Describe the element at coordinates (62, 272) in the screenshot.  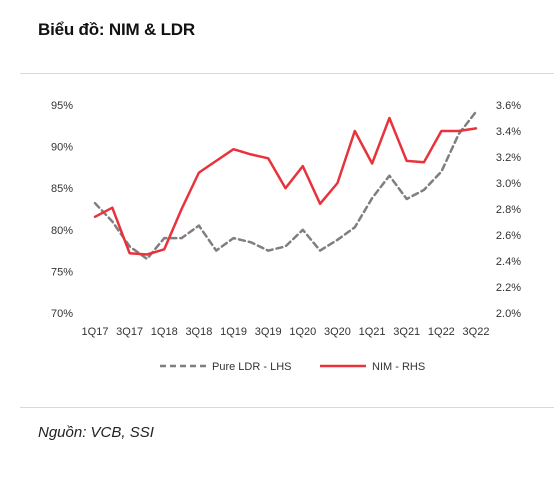
I see `left-tick-label: 75%` at that location.